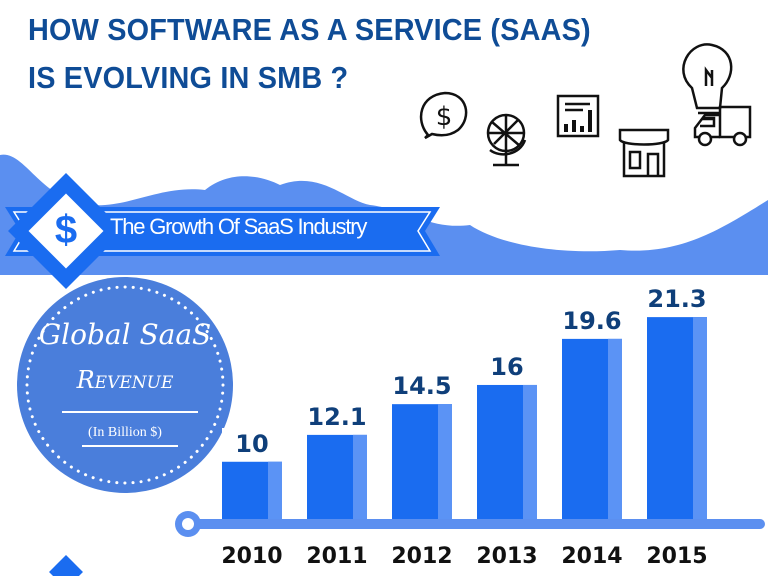  Describe the element at coordinates (188, 77) in the screenshot. I see `page-title-line2: IS EVOLVING IN SMB ?` at that location.